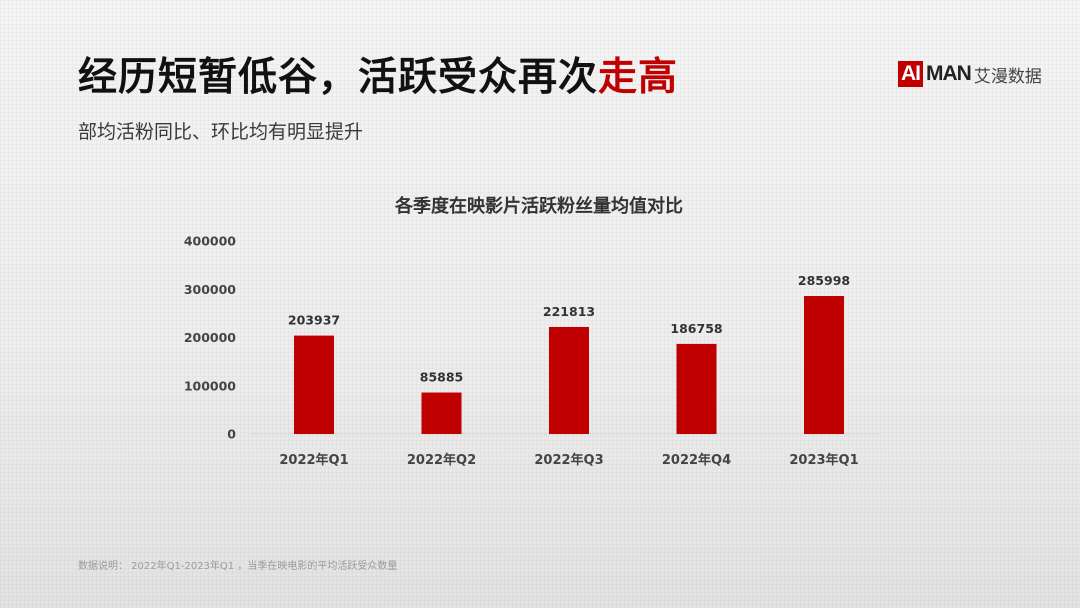 The width and height of the screenshot is (1080, 608). I want to click on page-title-main: 经历短暂低谷，活跃受众再次, so click(338, 77).